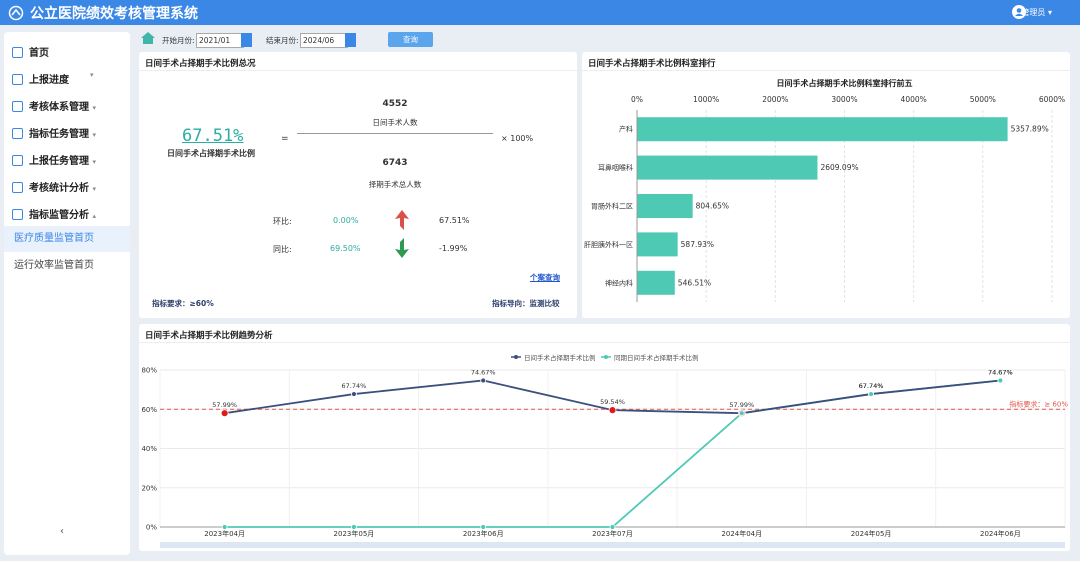 Image resolution: width=1080 pixels, height=561 pixels. What do you see at coordinates (59, 215) in the screenshot?
I see `nav-label: 指标监管分析` at bounding box center [59, 215].